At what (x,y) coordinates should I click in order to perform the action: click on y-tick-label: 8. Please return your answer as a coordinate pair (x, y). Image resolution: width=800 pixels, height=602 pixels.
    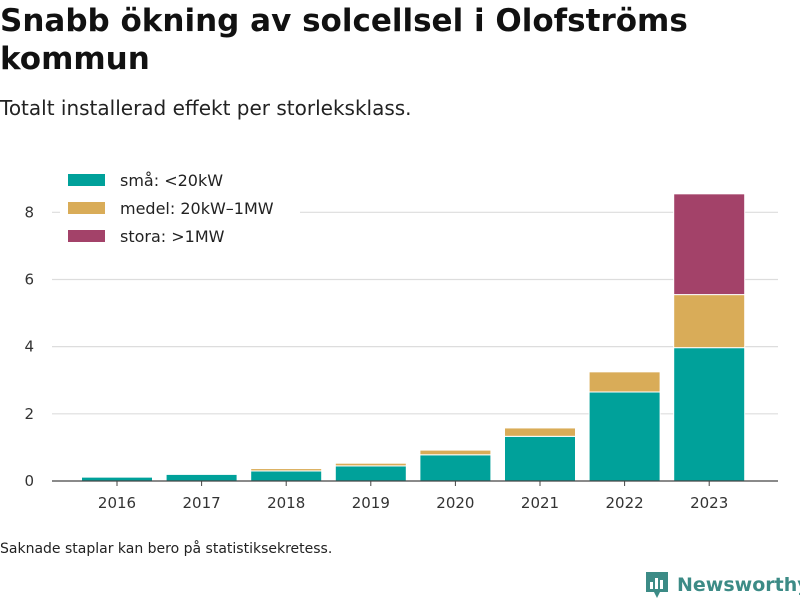
    Looking at the image, I should click on (29, 212).